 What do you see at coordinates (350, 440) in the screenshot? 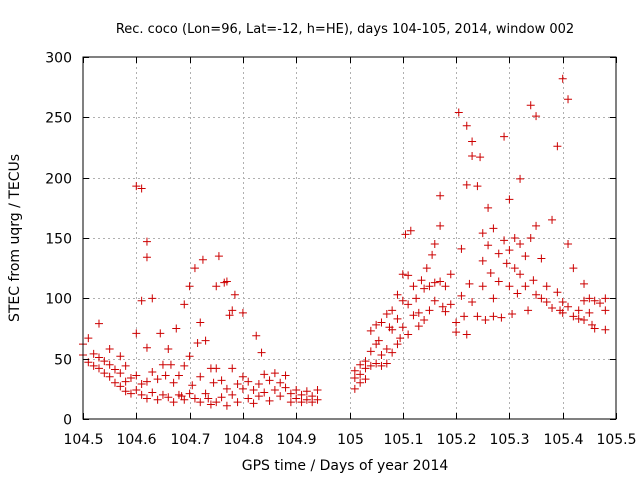
I see `x-tick-label: 105` at bounding box center [350, 440].